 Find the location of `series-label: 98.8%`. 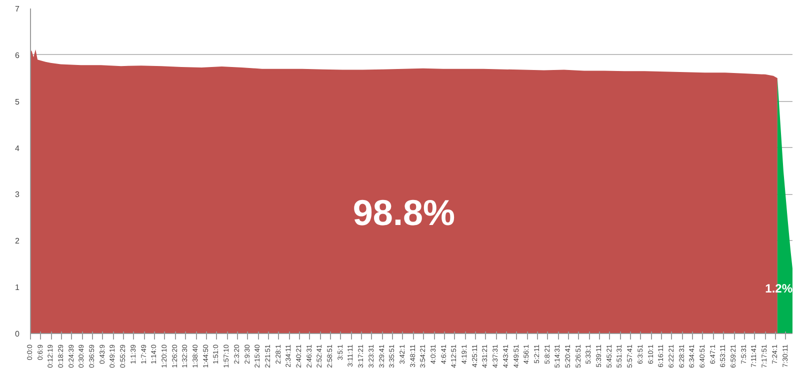

series-label: 98.8% is located at coordinates (403, 213).